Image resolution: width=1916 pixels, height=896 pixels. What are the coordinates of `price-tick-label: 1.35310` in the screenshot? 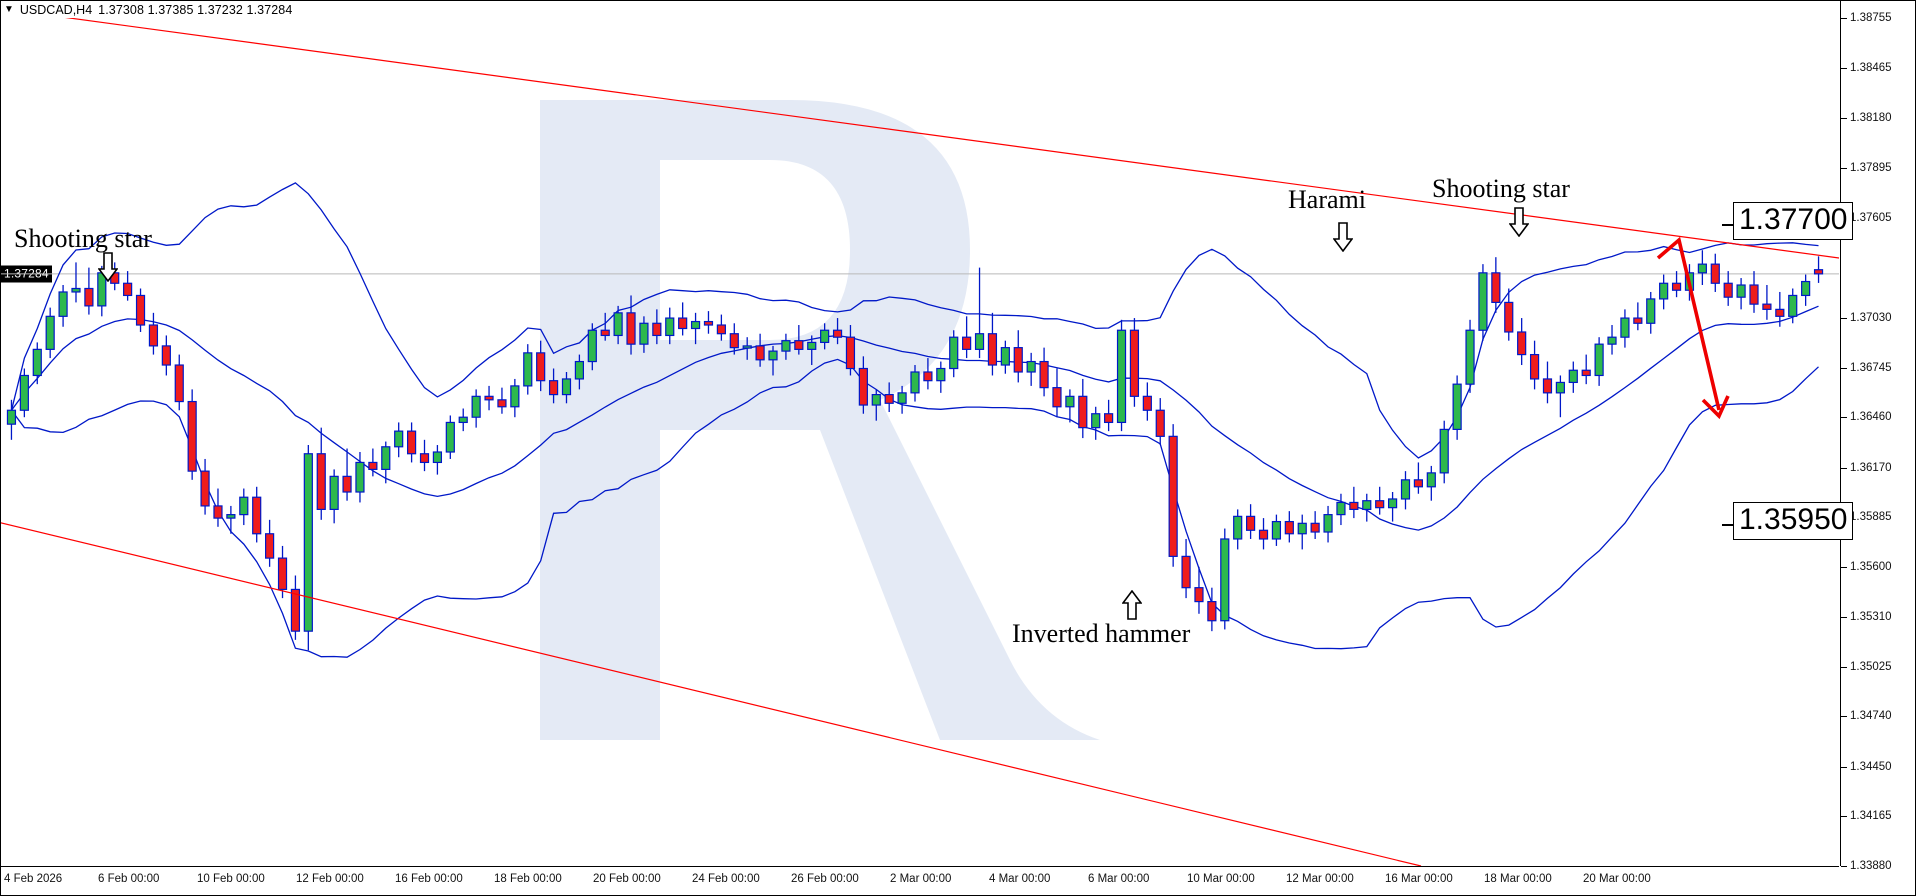 It's located at (1871, 617).